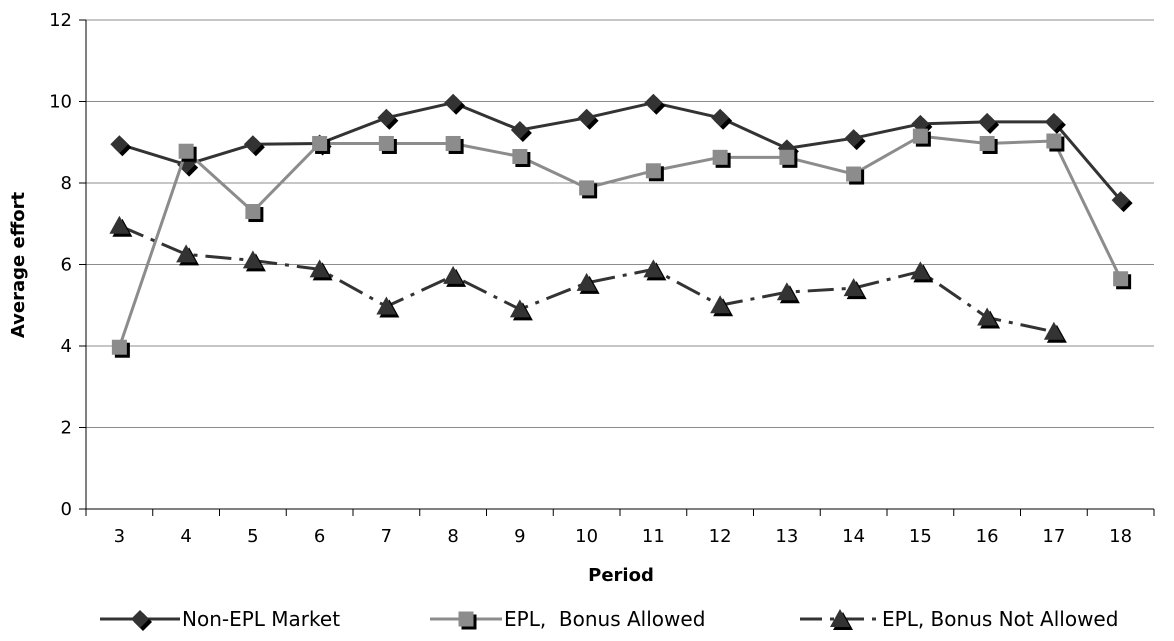 The height and width of the screenshot is (641, 1174). What do you see at coordinates (66, 509) in the screenshot?
I see `y-tick-label: 0` at bounding box center [66, 509].